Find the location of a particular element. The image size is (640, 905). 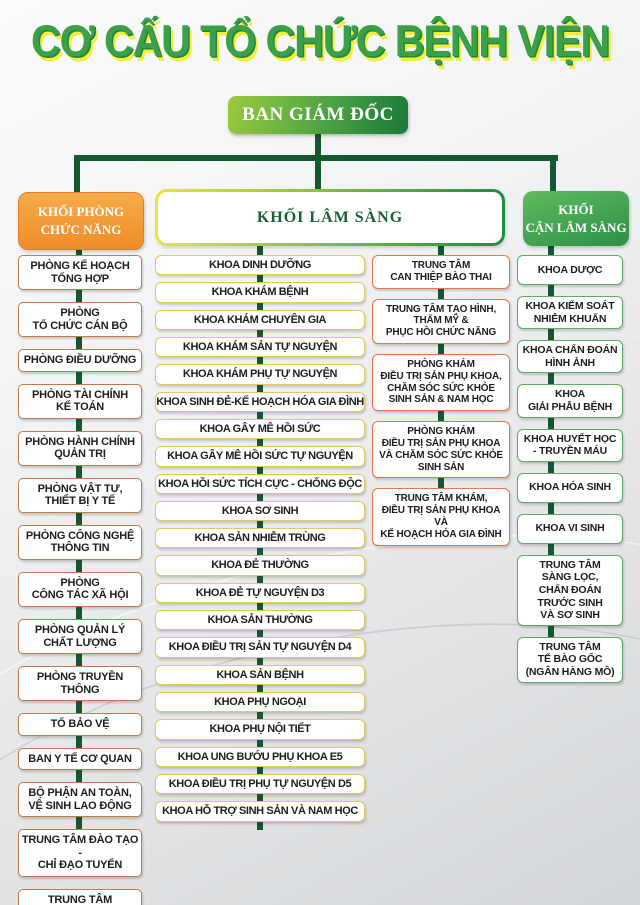

org-box: TRUNG TÂM CAN THIỆP BÀO THAI is located at coordinates (441, 272).